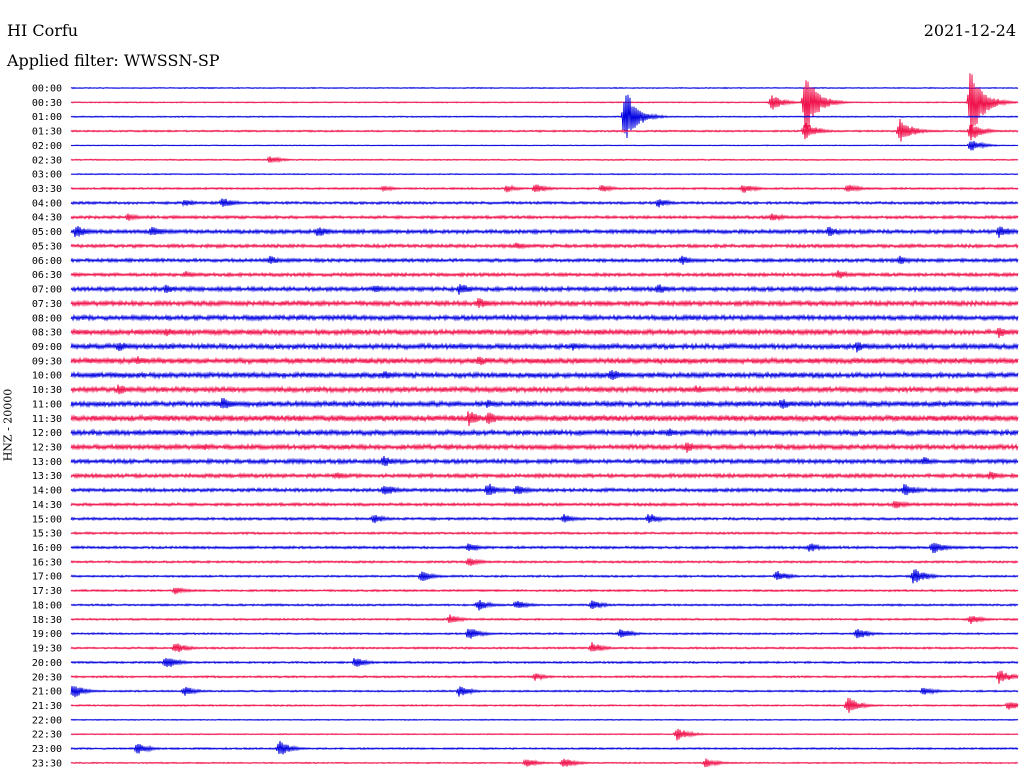  Describe the element at coordinates (47, 304) in the screenshot. I see `time-label: 07:30` at that location.